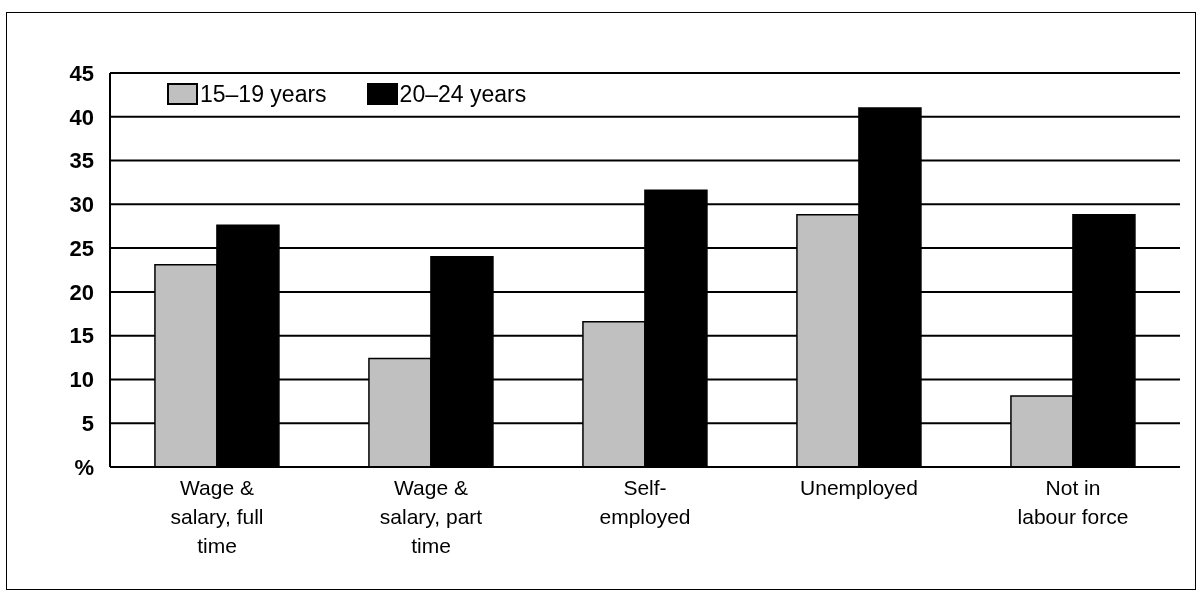  I want to click on y-tick-label: 25, so click(81, 248).